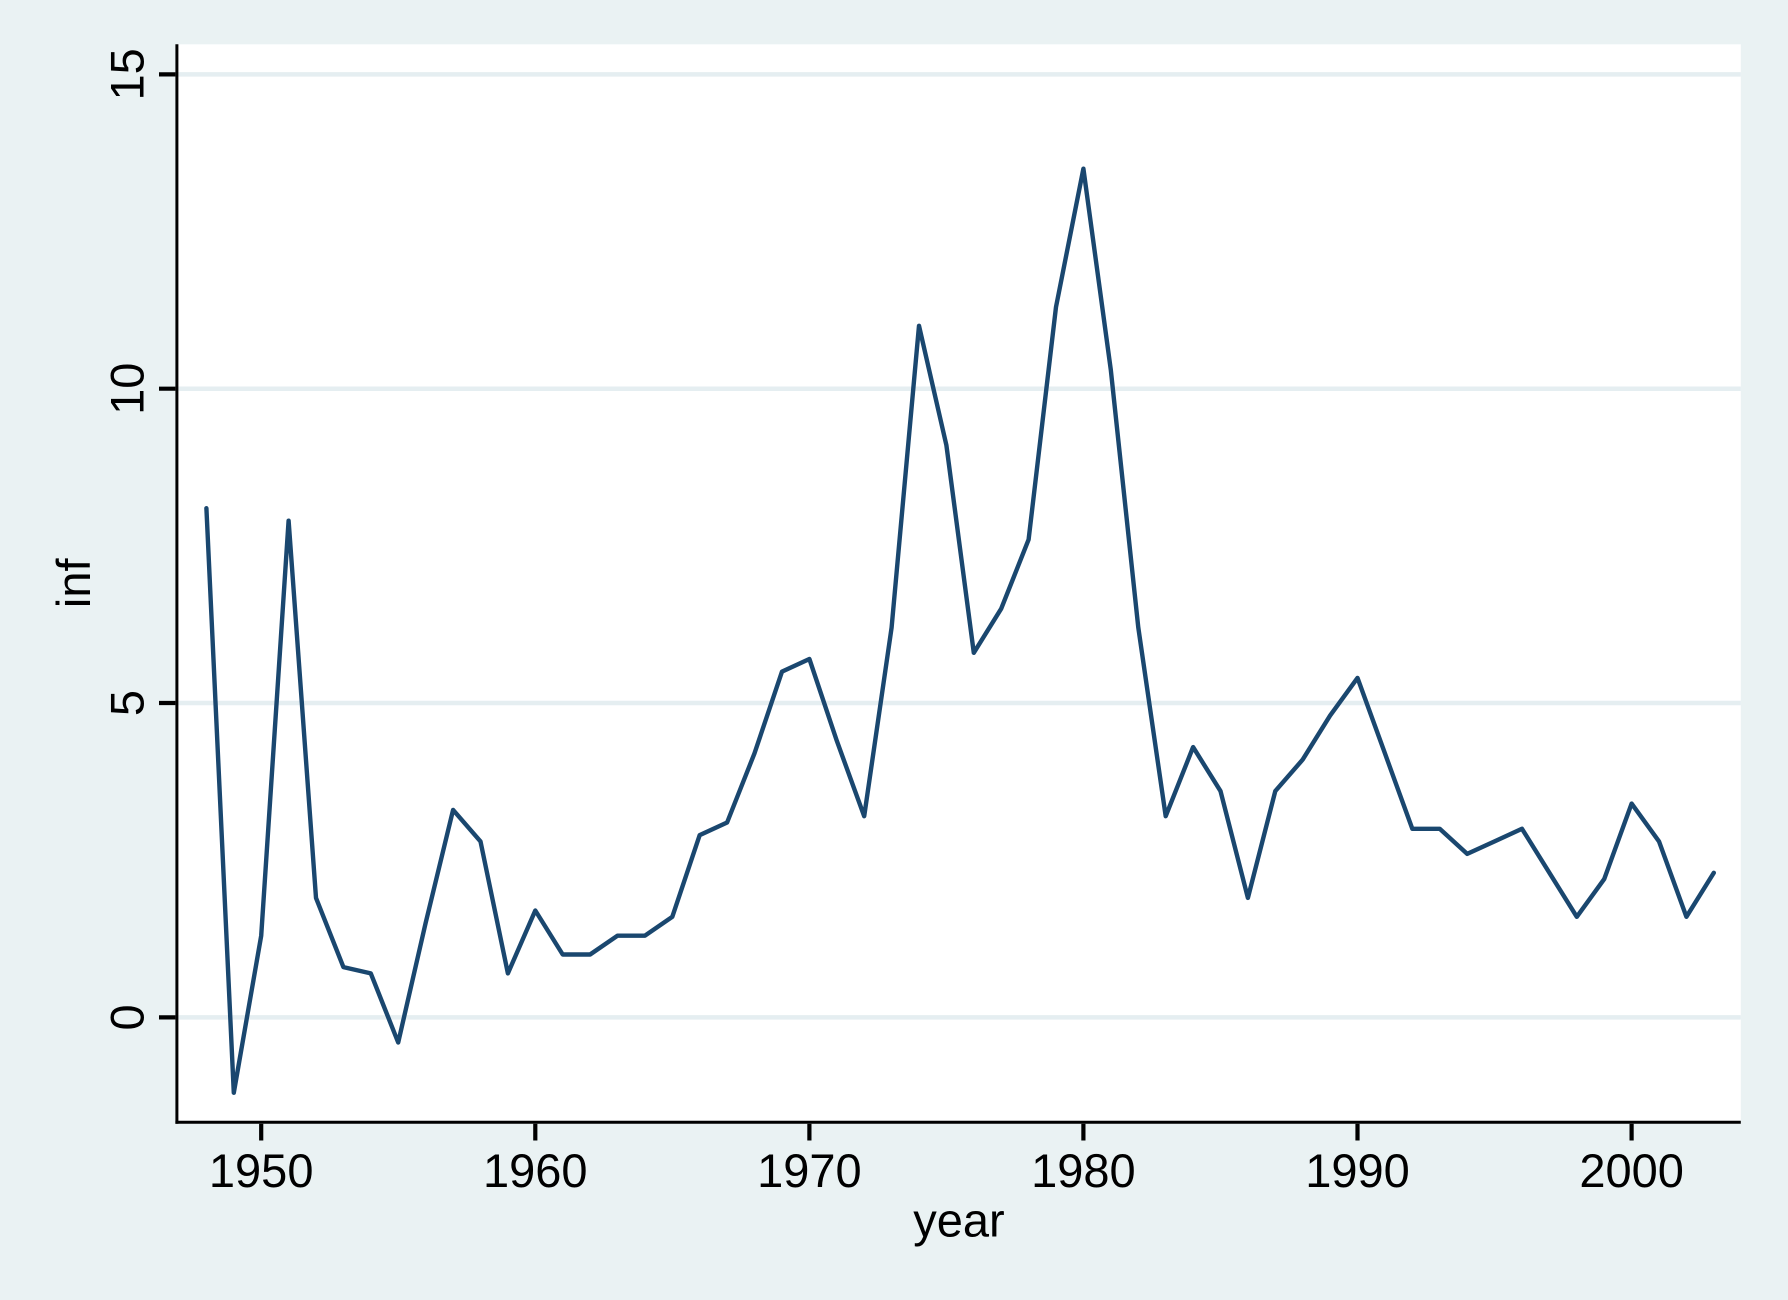 The image size is (1788, 1300). Describe the element at coordinates (1631, 1170) in the screenshot. I see `svg-text: 2000` at that location.